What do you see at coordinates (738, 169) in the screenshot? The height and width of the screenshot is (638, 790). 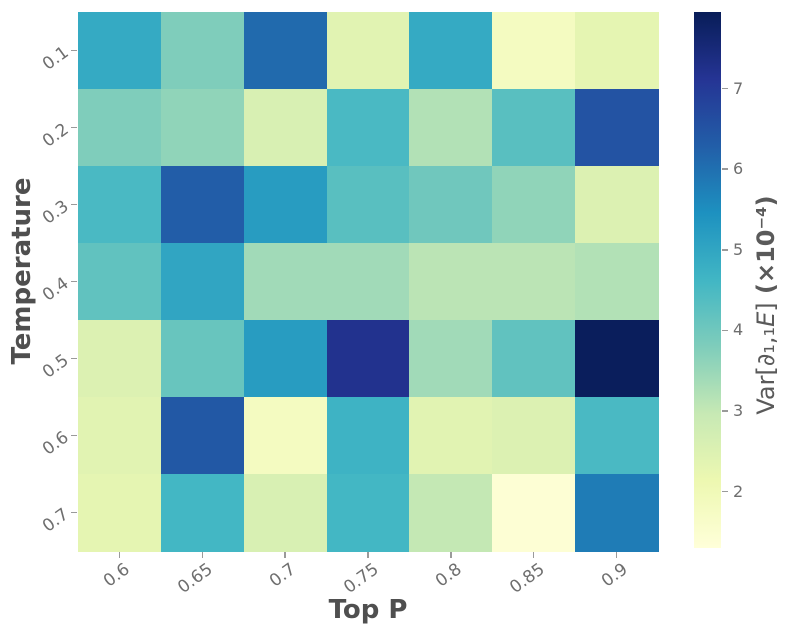 I see `colorbar-tick-label: 6` at bounding box center [738, 169].